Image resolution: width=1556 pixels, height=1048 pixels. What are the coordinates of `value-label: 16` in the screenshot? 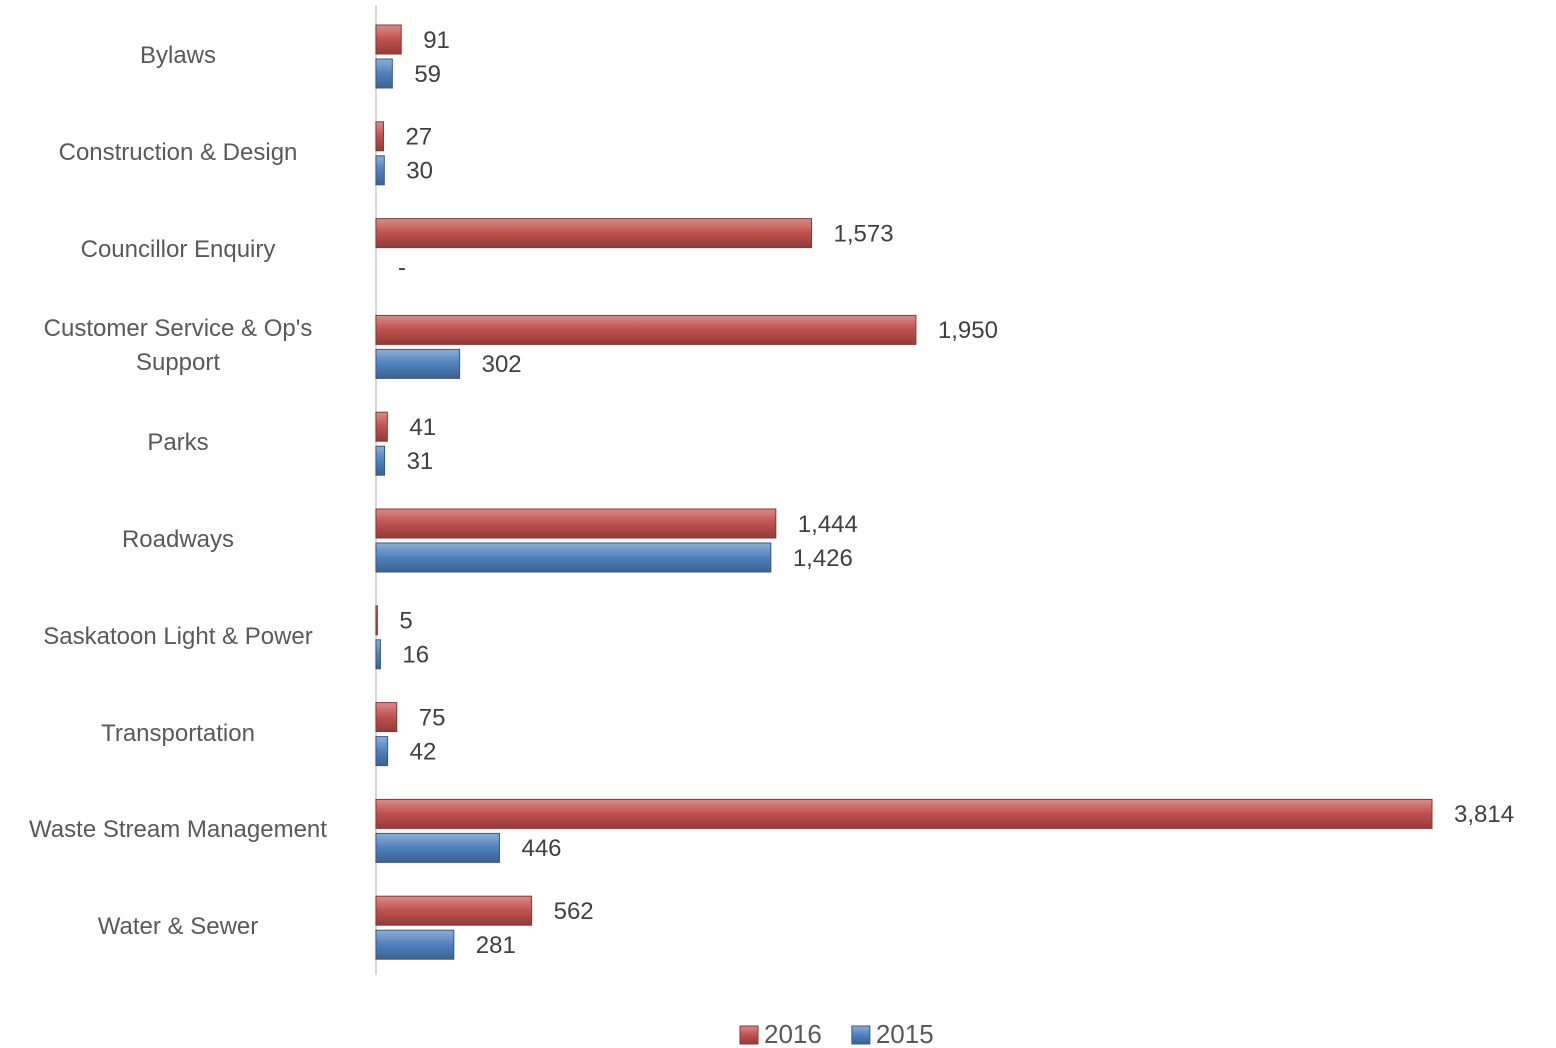 It's located at (415, 655).